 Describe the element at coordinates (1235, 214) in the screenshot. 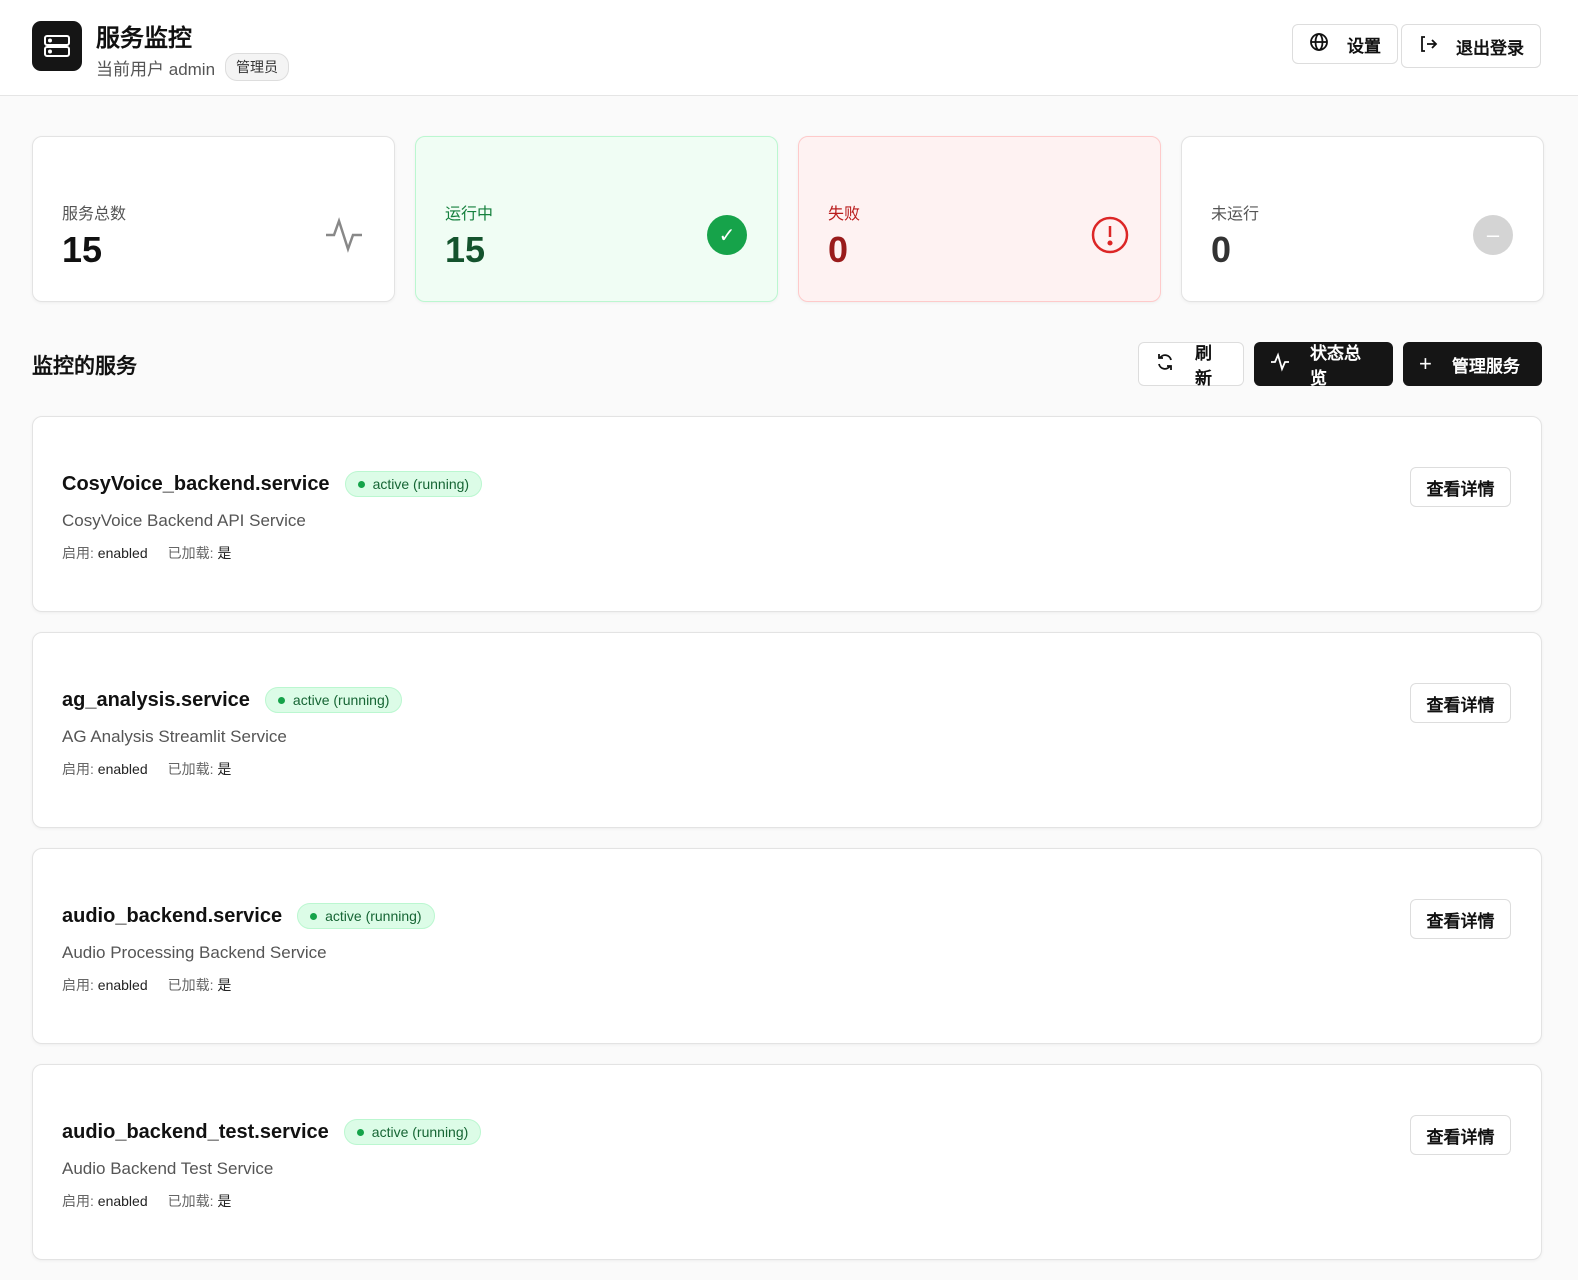

I see `stat-label: 未运行` at that location.